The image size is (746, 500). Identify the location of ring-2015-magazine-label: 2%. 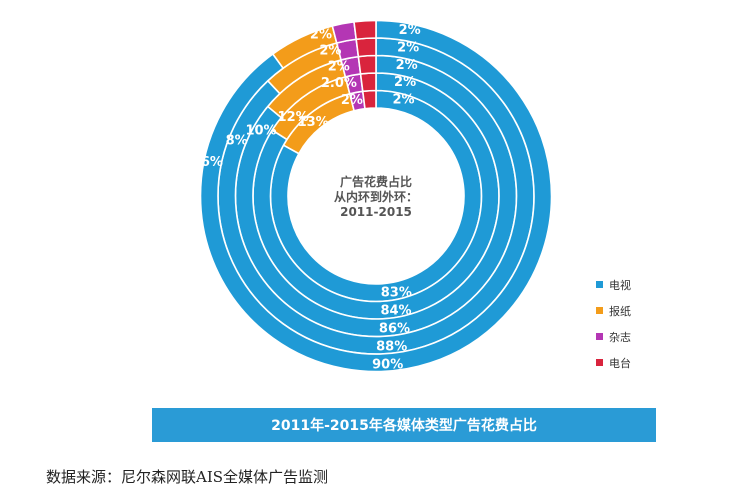
(321, 35).